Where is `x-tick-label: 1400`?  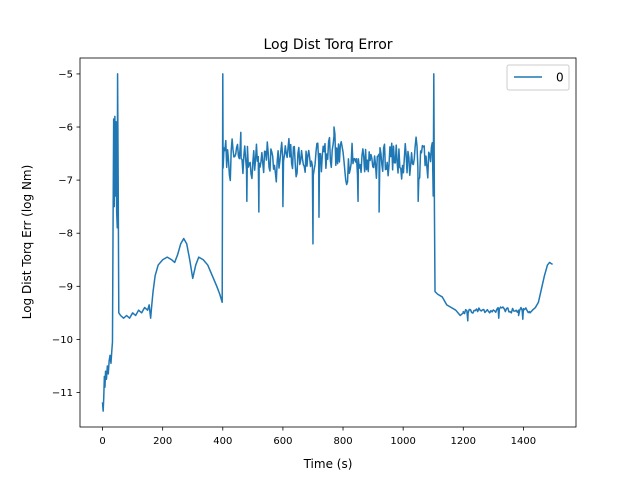 x-tick-label: 1400 is located at coordinates (523, 441).